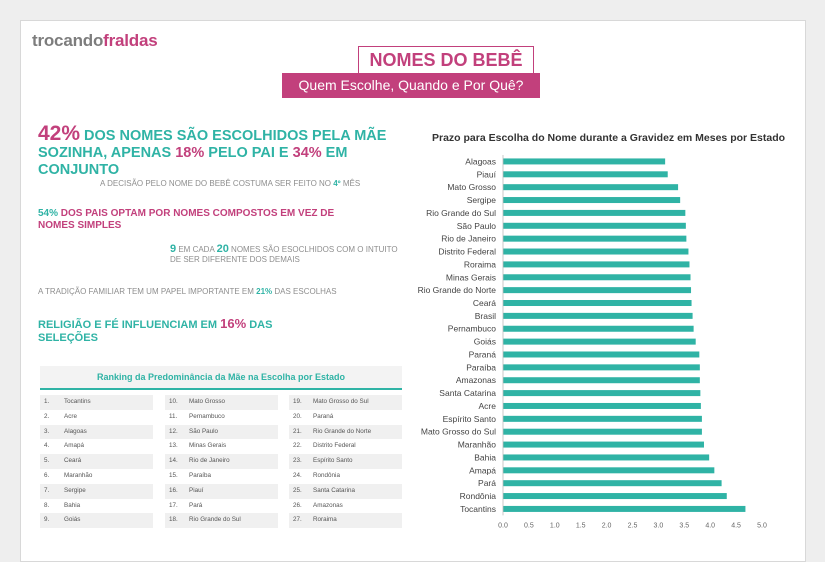  What do you see at coordinates (337, 183) in the screenshot?
I see `stat-value: 4º` at bounding box center [337, 183].